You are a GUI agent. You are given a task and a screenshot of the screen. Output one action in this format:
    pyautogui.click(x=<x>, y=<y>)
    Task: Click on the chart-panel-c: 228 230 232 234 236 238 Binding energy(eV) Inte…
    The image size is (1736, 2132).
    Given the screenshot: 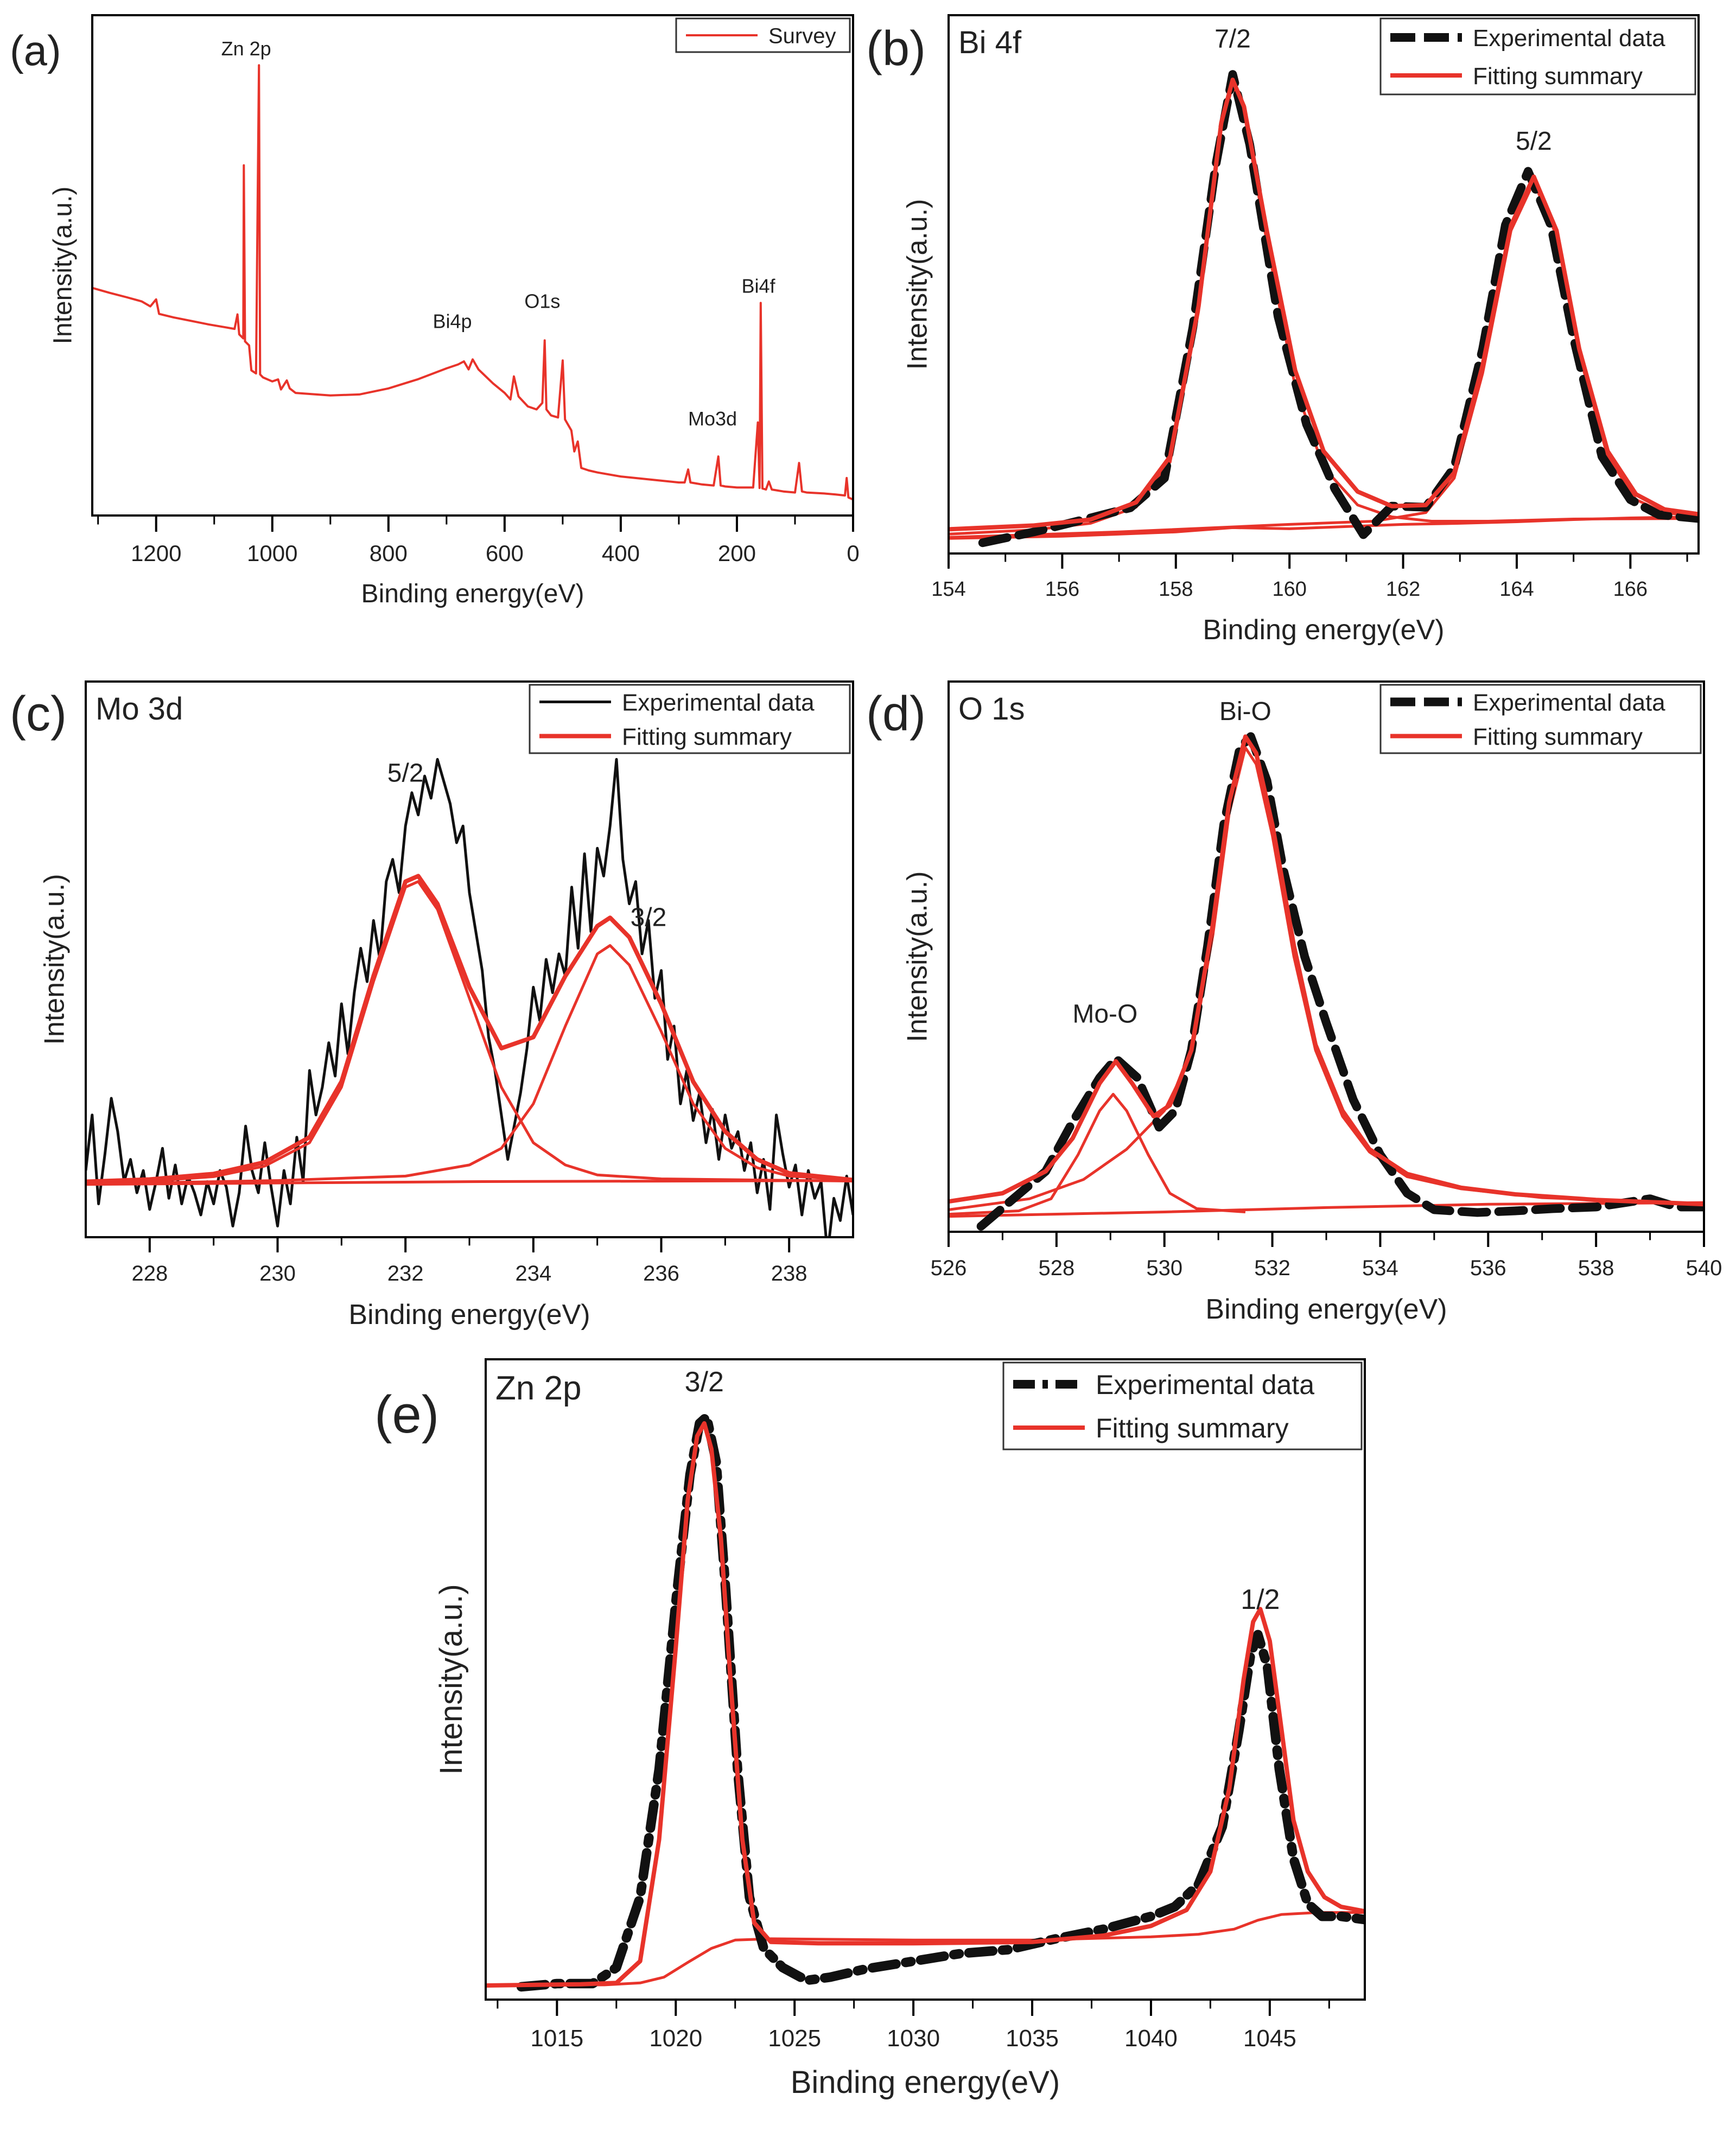 What is the action you would take?
    pyautogui.click(x=432, y=1006)
    